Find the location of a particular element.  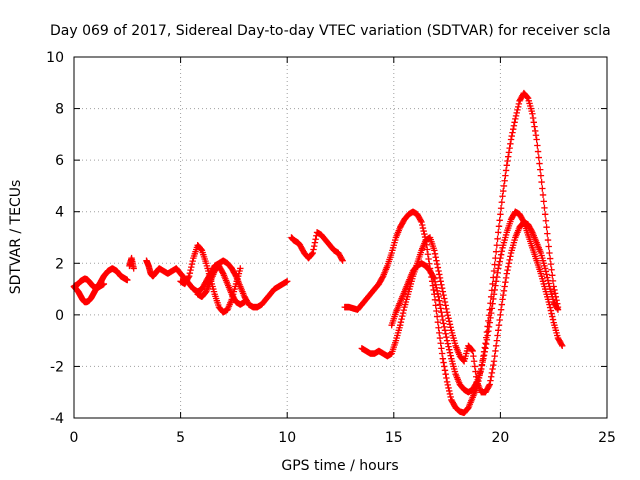

y-axis-label: SDTVAR / TECUs is located at coordinates (16, 237).